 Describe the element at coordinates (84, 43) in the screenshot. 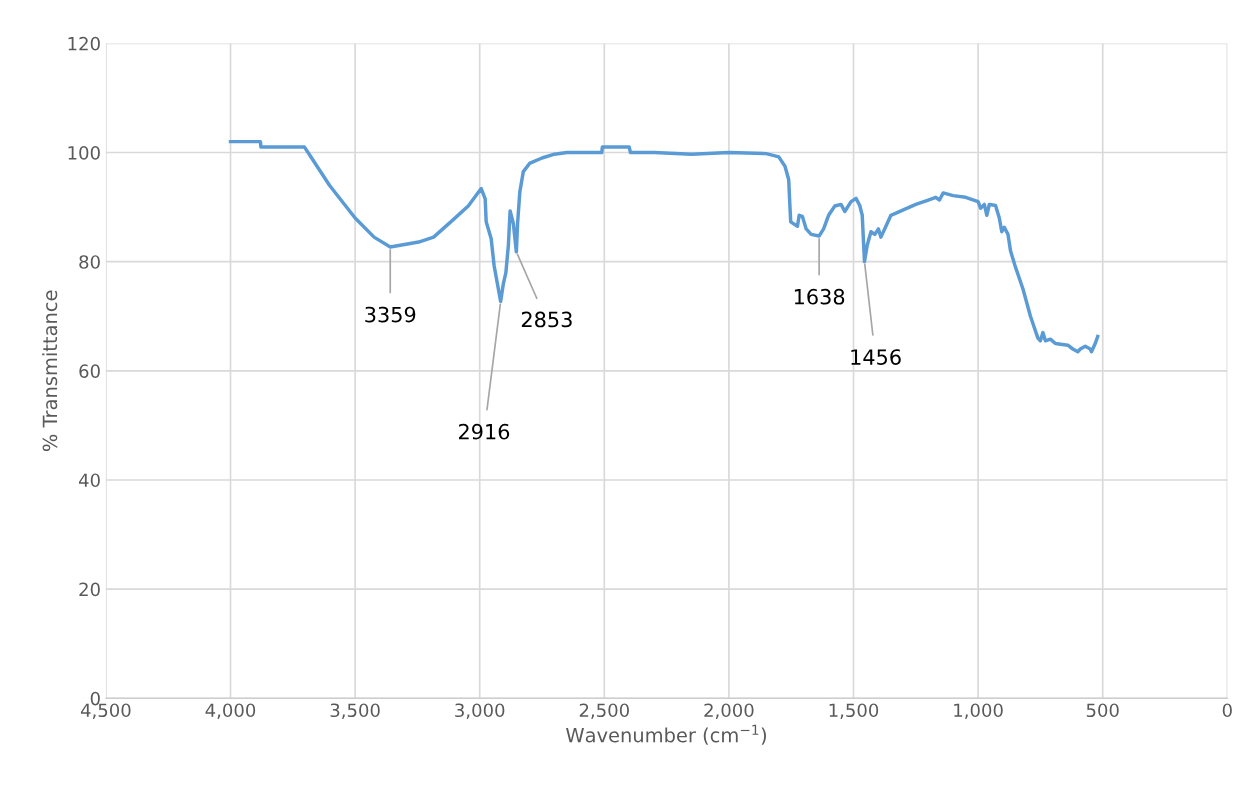

I see `y-tick-label: 120` at that location.